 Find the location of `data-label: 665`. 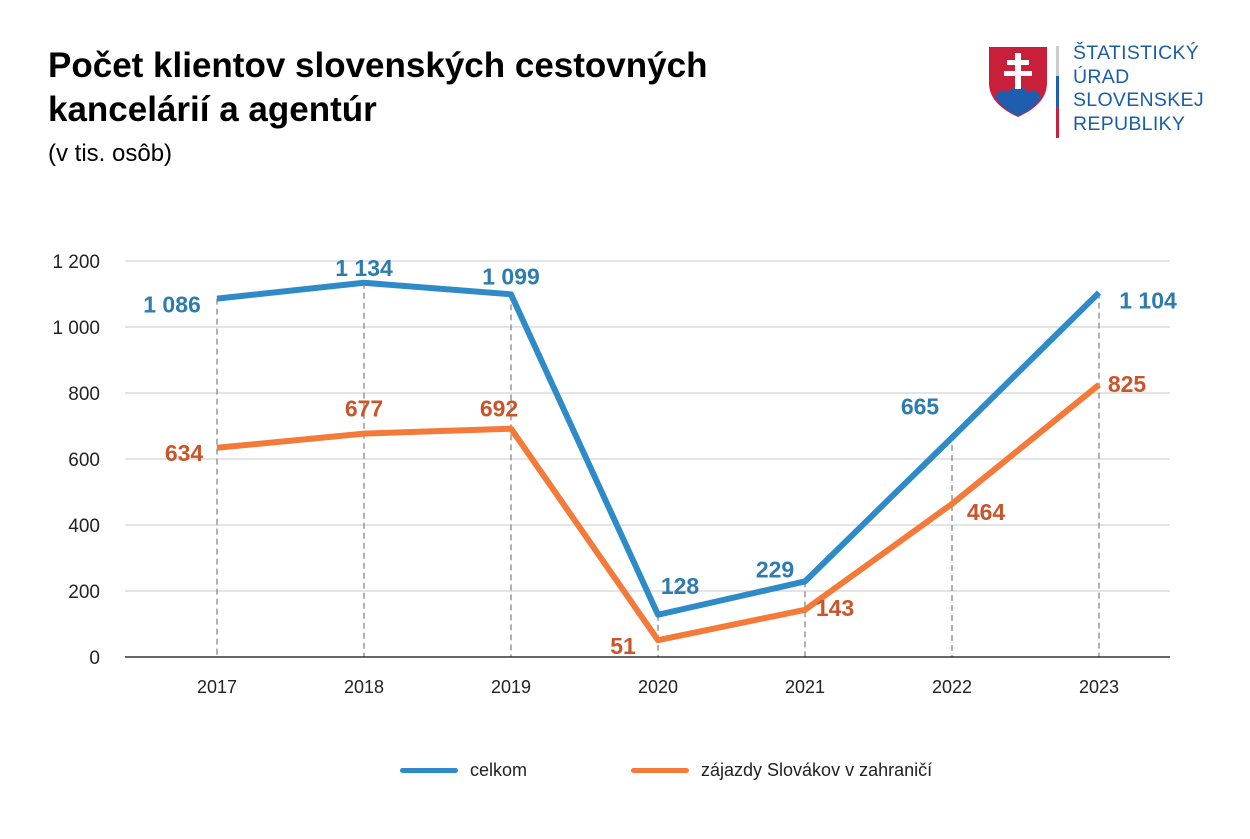

data-label: 665 is located at coordinates (920, 407).